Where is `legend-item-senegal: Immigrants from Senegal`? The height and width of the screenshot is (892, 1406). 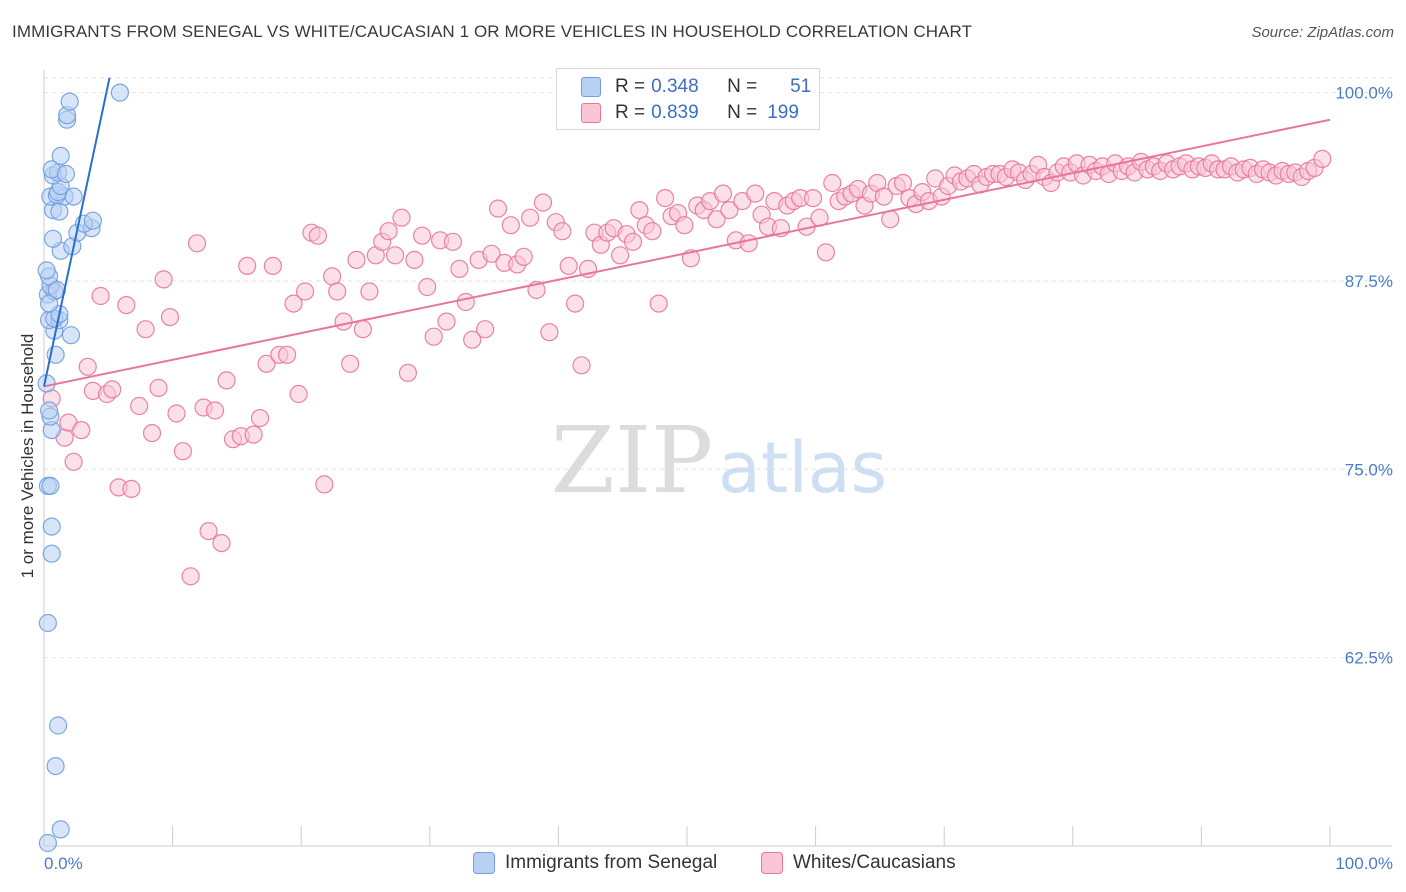 legend-item-senegal: Immigrants from Senegal is located at coordinates (595, 863).